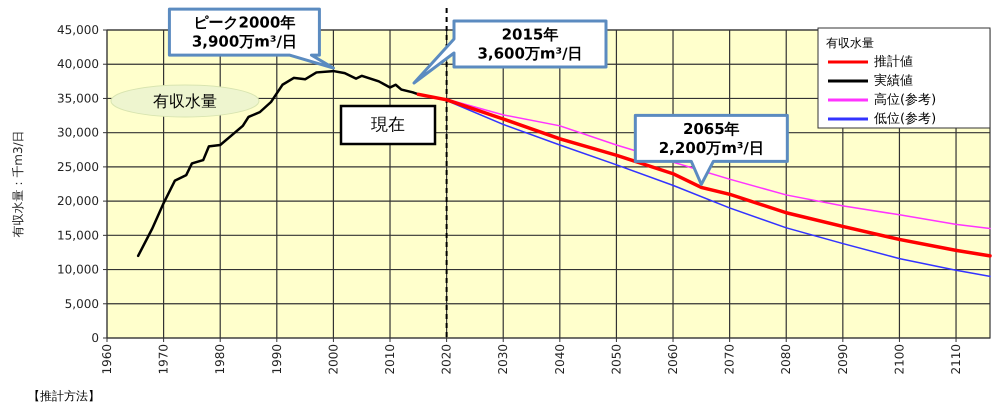 This screenshot has width=993, height=410. Describe the element at coordinates (78, 64) in the screenshot. I see `y-tick-label: 40,000` at that location.